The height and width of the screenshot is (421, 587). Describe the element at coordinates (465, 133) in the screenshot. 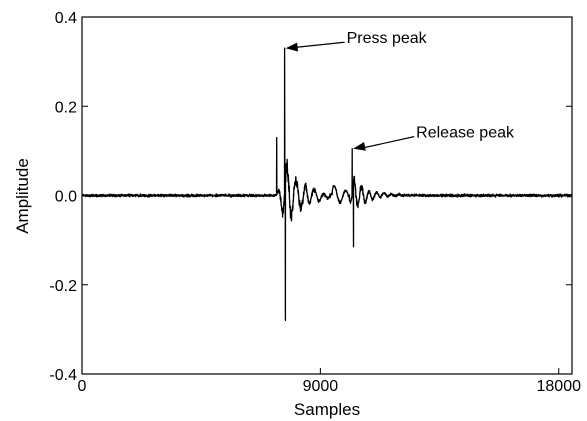

I see `peak-annotation-label: Release peak` at that location.